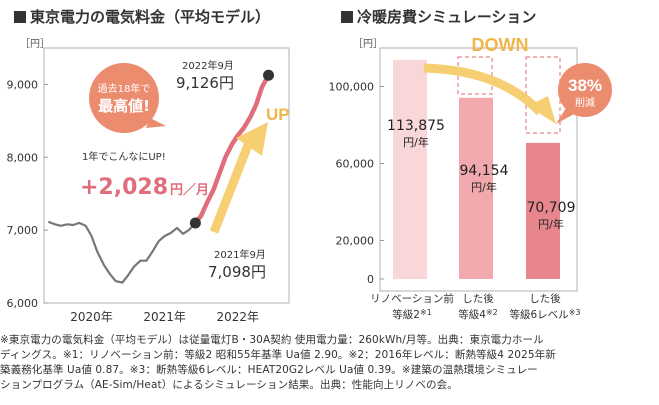 This screenshot has width=659, height=405. Describe the element at coordinates (150, 17) in the screenshot. I see `left-title-text: 東京電力の電気料金（平均モデル）` at that location.